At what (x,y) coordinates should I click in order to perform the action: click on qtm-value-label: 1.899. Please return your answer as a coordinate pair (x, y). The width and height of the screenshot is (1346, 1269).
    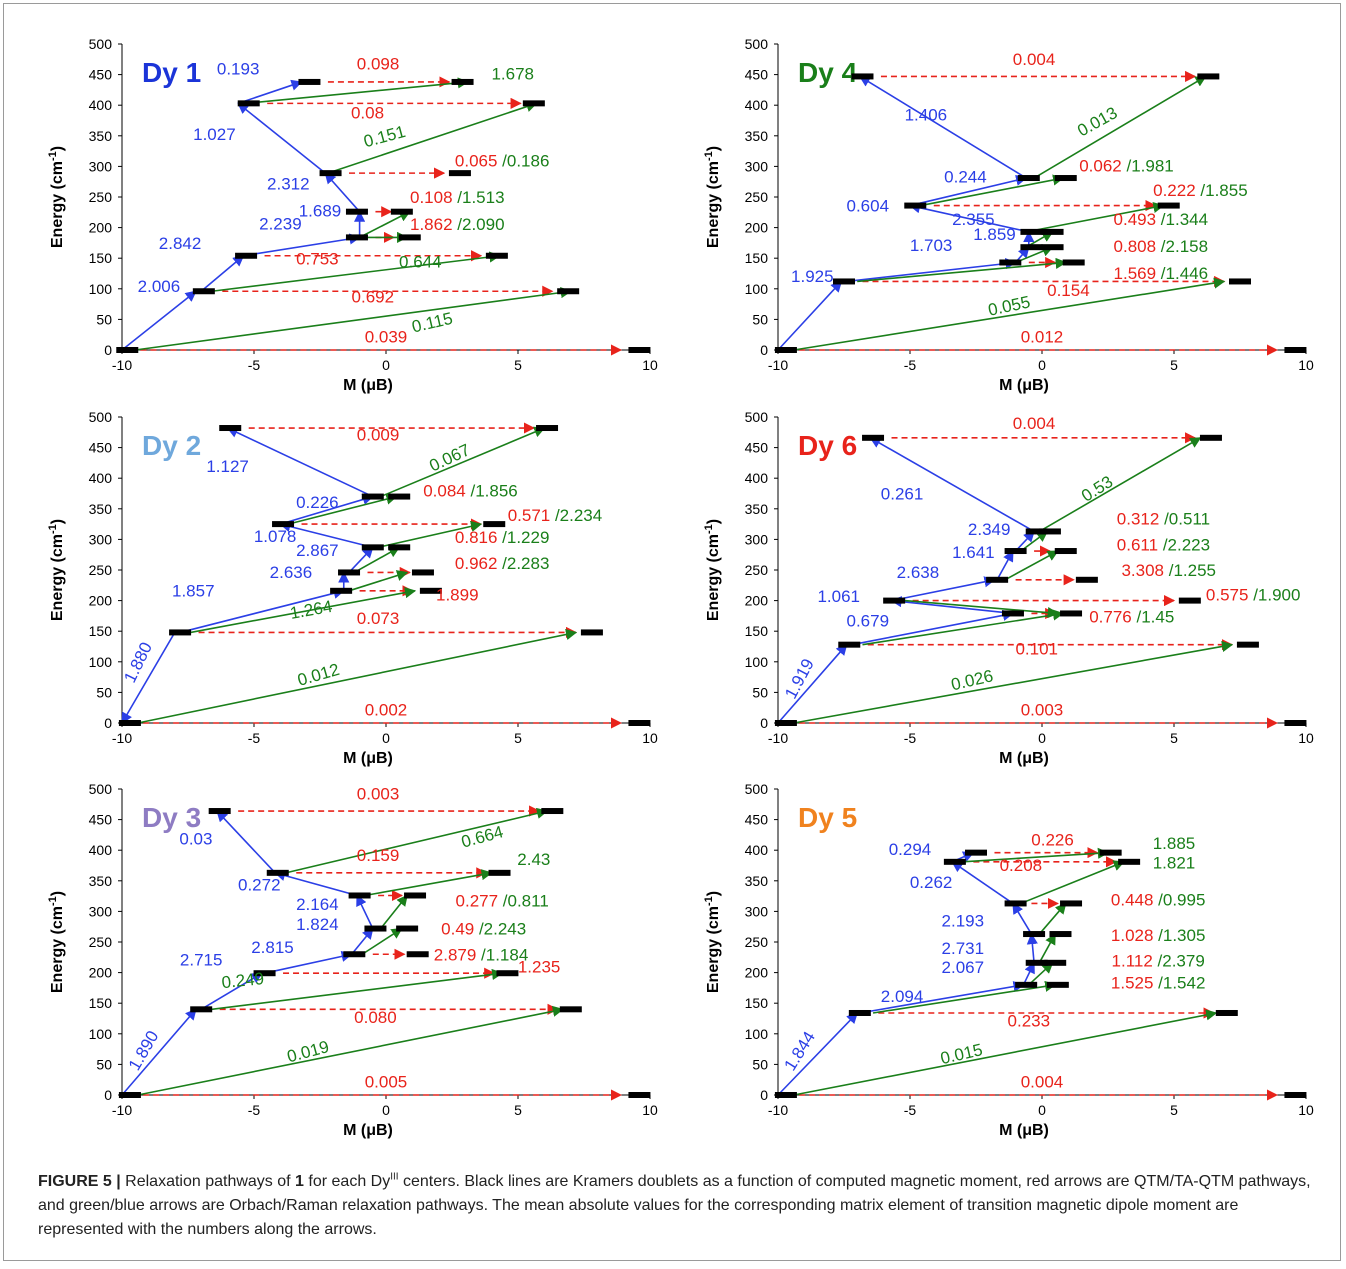
    Looking at the image, I should click on (457, 595).